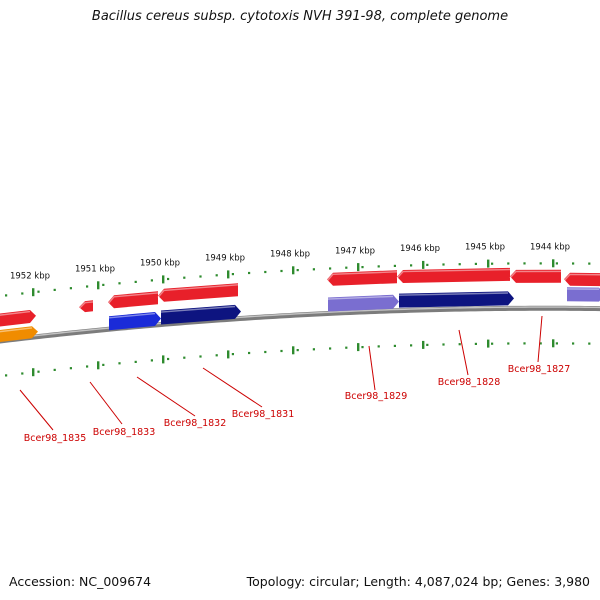  What do you see at coordinates (80, 581) in the screenshot?
I see `accession-text: Accession: NC_009674` at bounding box center [80, 581].